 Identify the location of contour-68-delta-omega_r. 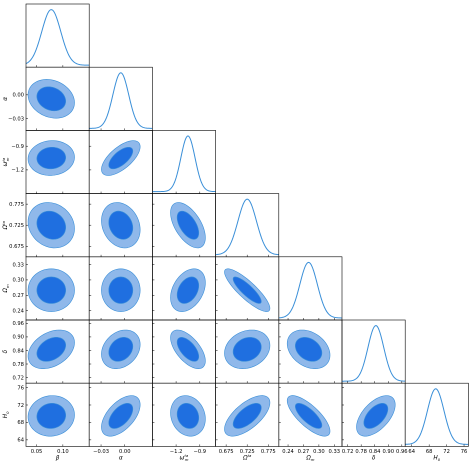
(247, 349).